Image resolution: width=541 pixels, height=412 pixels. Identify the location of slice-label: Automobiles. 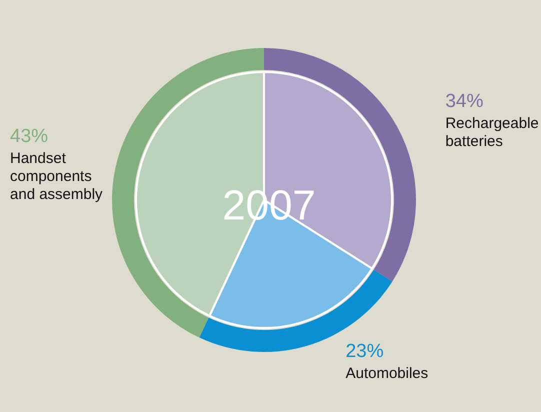
(387, 373).